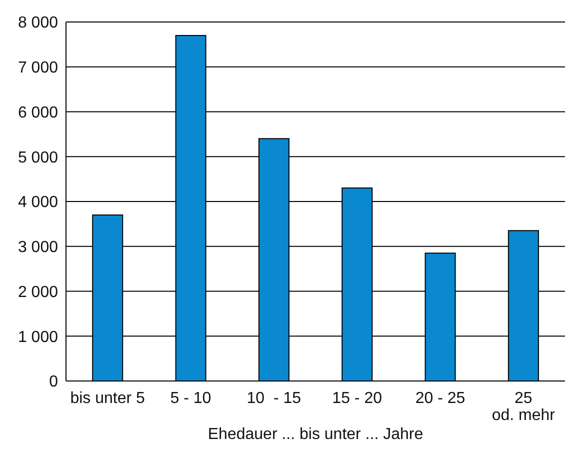  What do you see at coordinates (38, 247) in the screenshot?
I see `y-tick-label: 3 000` at bounding box center [38, 247].